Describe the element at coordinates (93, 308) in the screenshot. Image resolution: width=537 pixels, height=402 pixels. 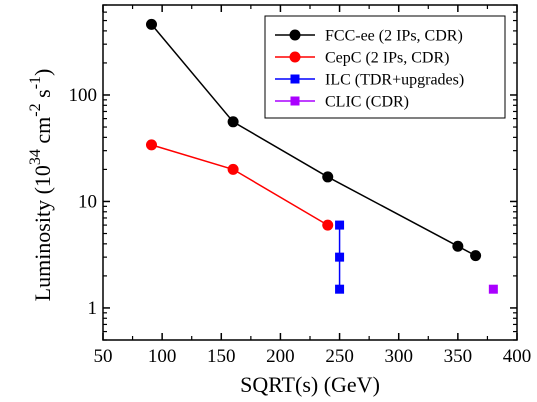
I see `y-tick-label: 1` at that location.